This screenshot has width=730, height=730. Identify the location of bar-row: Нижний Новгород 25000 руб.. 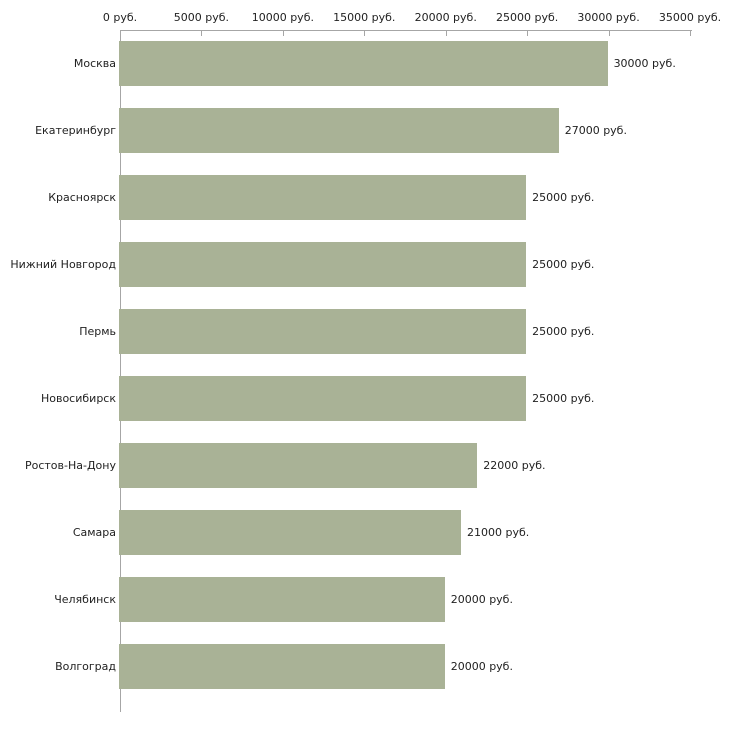
(365, 264).